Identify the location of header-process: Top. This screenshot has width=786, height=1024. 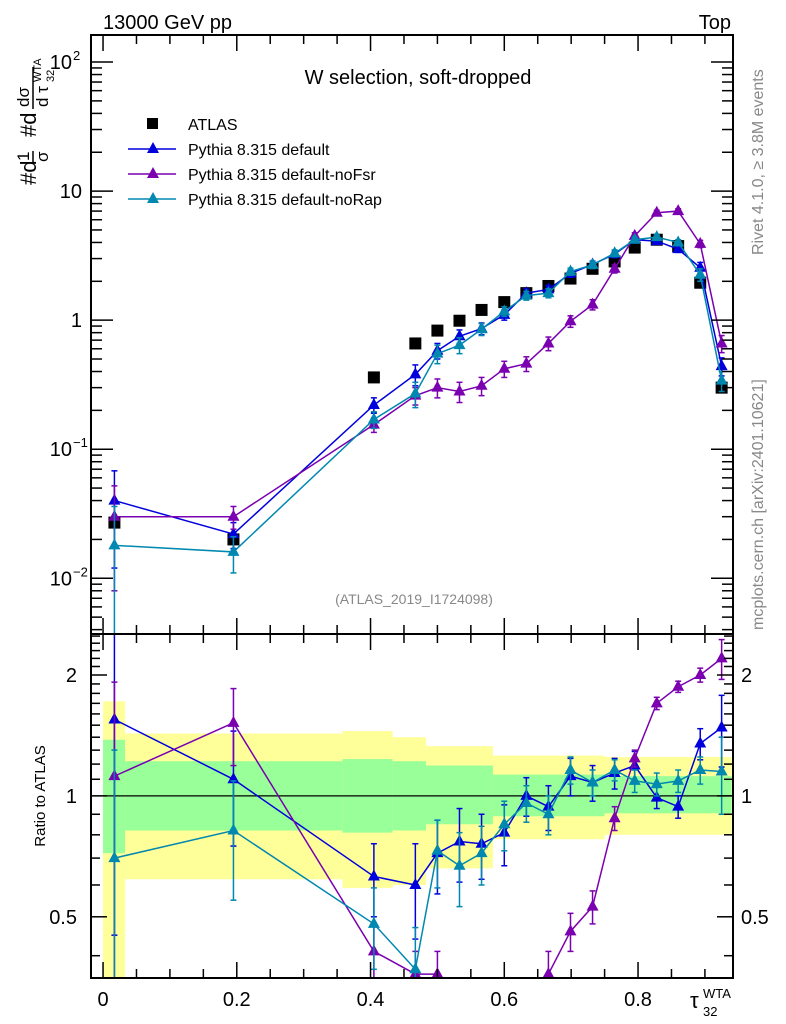
(715, 23).